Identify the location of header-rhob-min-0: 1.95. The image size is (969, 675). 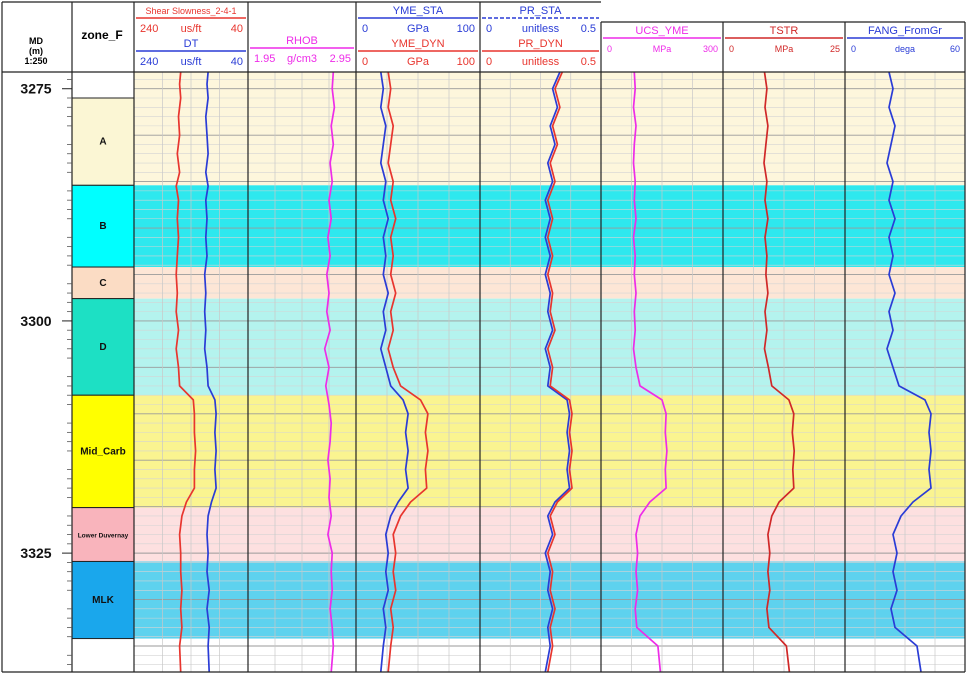
(264, 59).